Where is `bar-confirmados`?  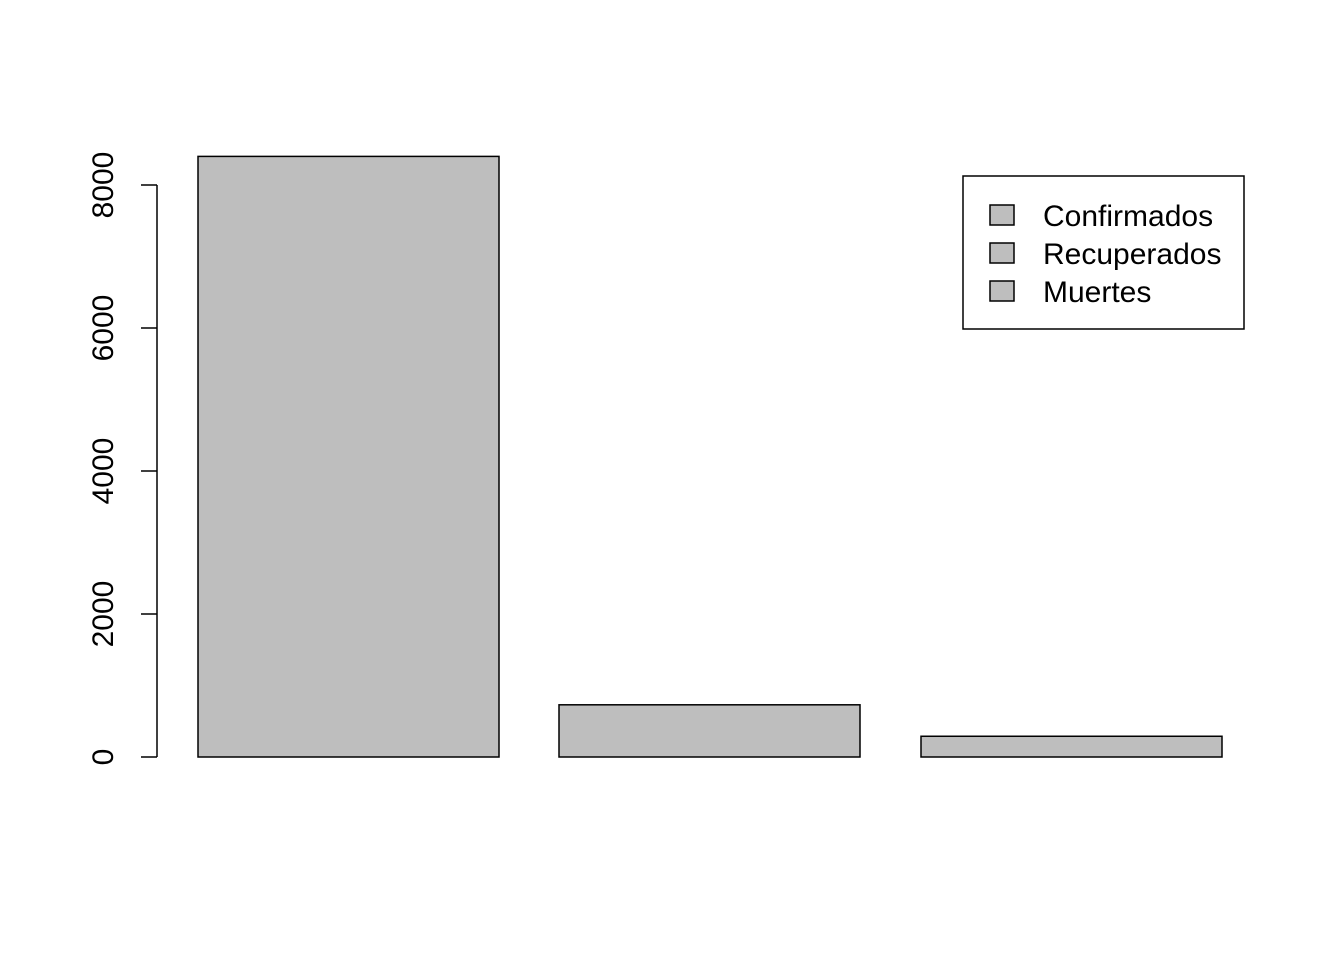 bar-confirmados is located at coordinates (348, 456).